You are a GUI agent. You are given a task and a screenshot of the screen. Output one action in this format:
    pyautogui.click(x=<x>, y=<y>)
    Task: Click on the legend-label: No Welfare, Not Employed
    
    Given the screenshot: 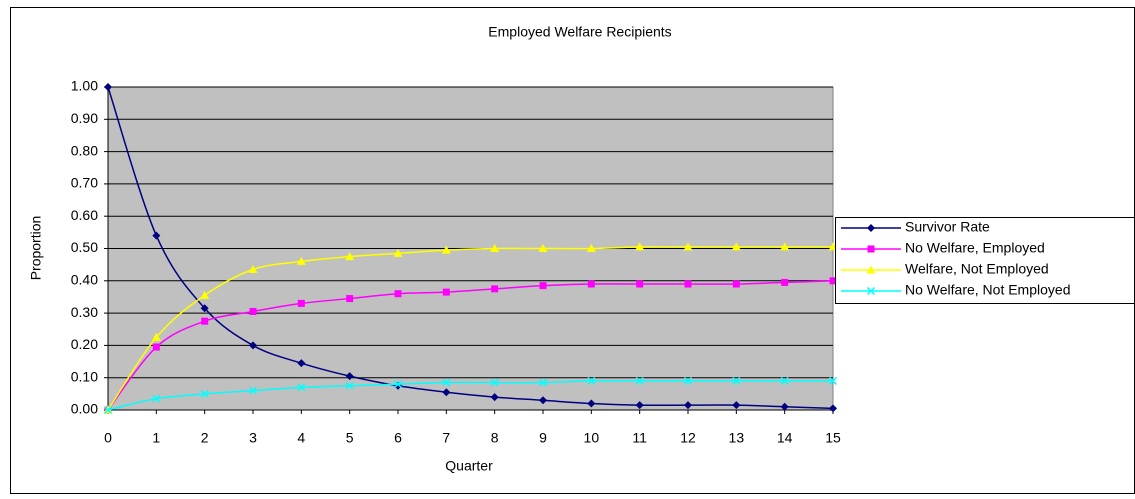 What is the action you would take?
    pyautogui.click(x=987, y=290)
    